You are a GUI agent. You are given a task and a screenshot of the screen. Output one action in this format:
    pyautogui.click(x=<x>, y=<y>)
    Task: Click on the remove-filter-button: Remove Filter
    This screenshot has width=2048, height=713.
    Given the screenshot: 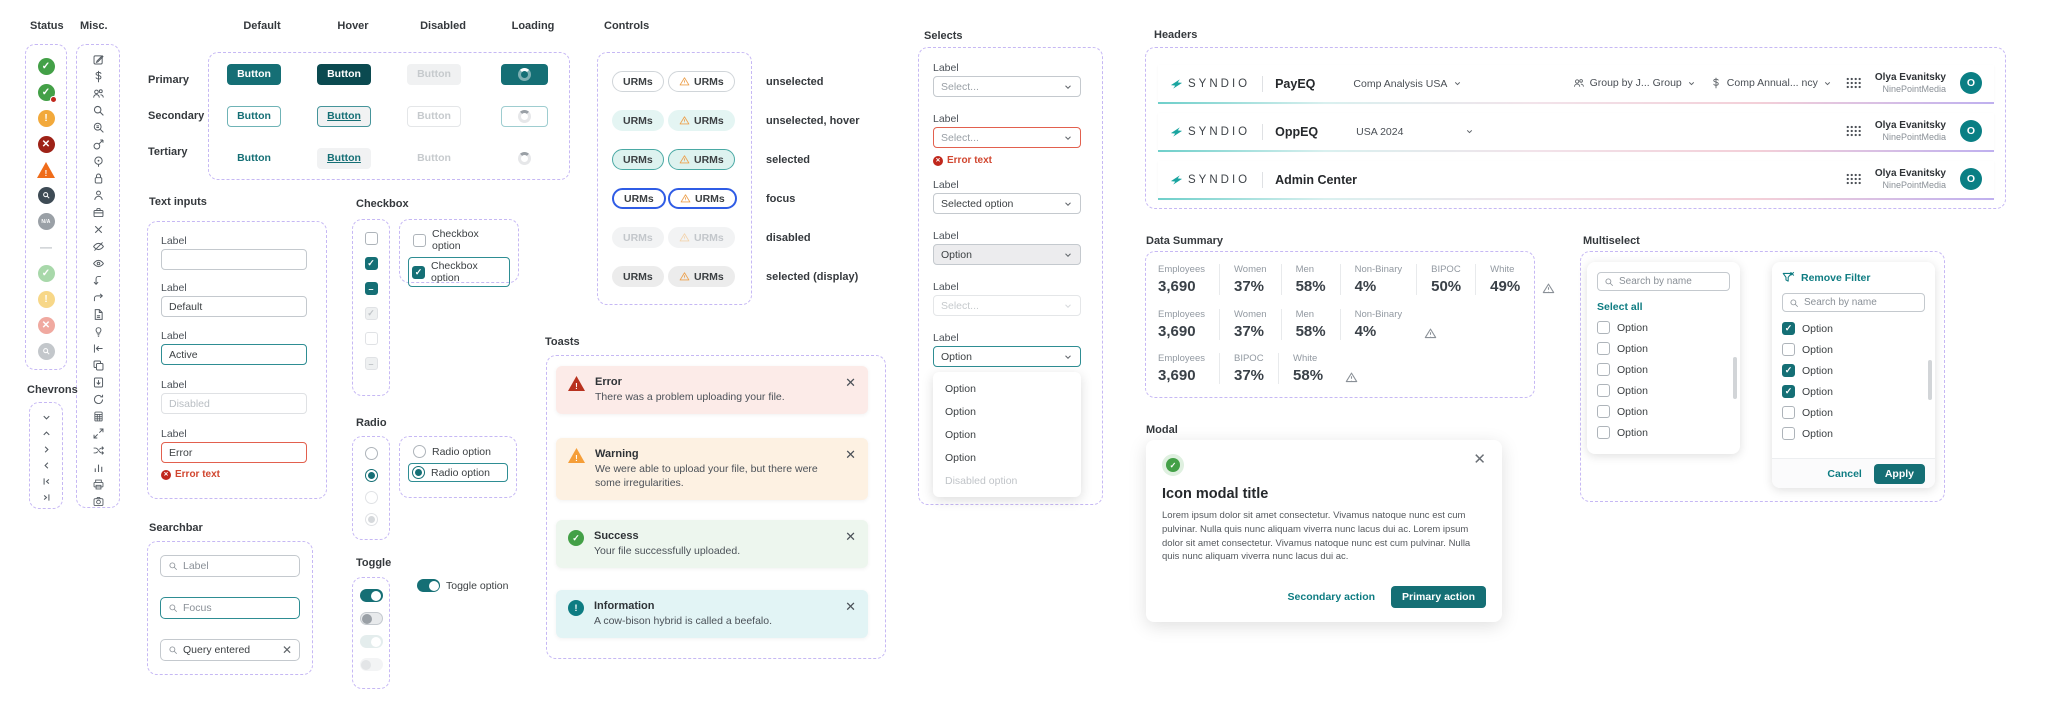 What is the action you would take?
    pyautogui.click(x=1853, y=277)
    